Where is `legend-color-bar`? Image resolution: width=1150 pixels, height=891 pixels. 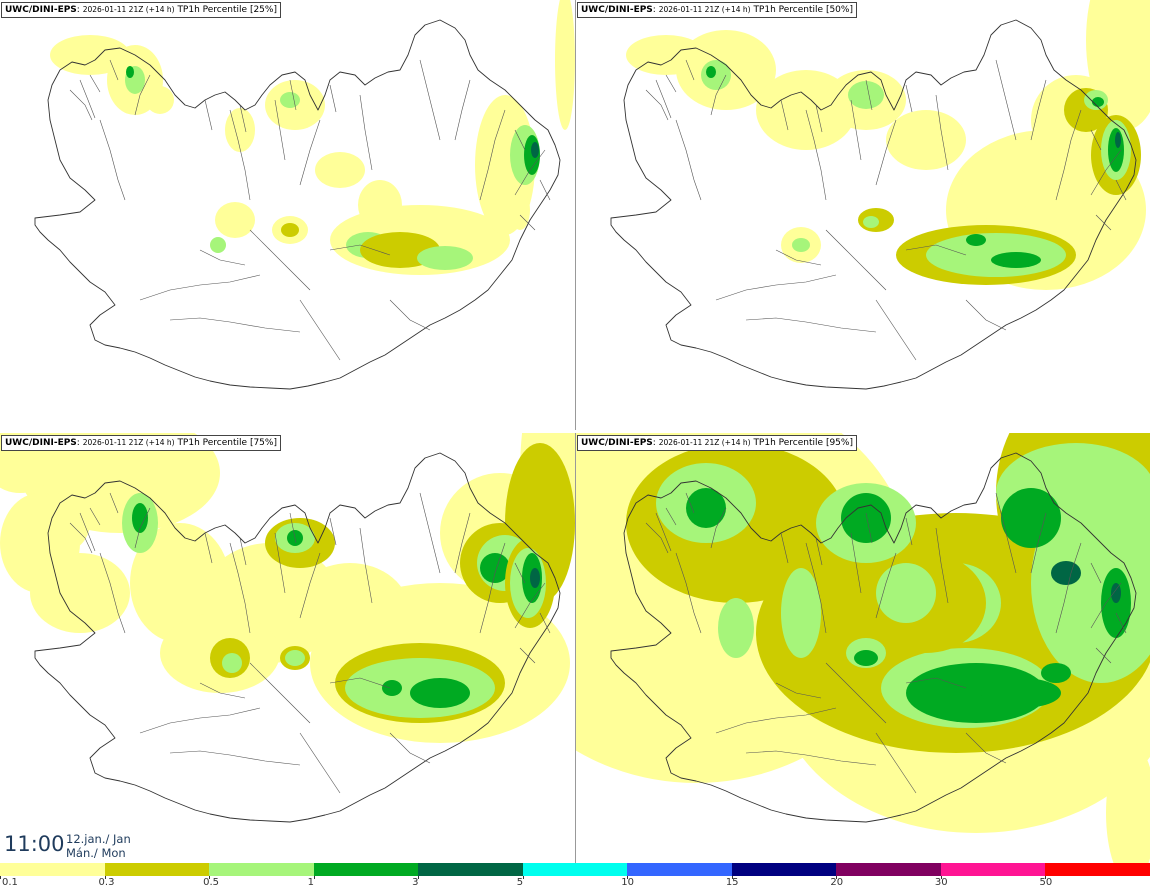 legend-color-bar is located at coordinates (575, 869).